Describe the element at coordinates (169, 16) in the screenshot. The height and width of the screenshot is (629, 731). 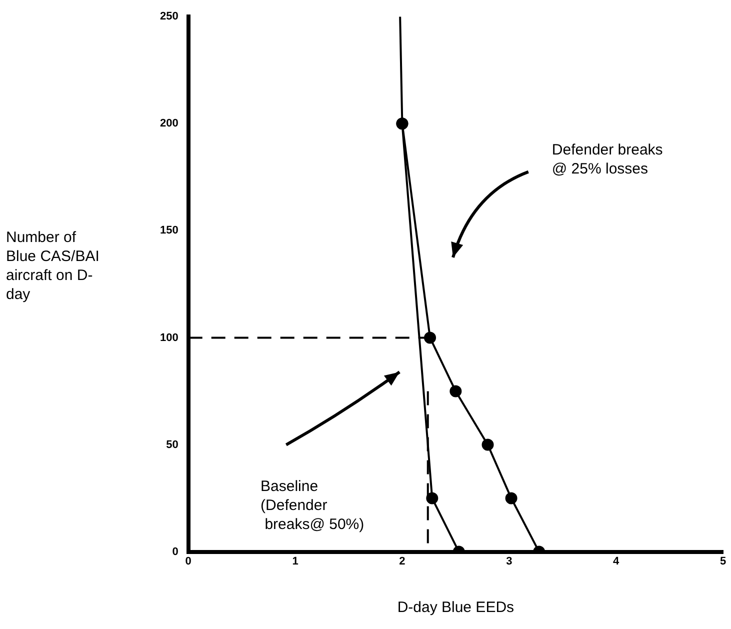
I see `y-tick-label: 250` at that location.